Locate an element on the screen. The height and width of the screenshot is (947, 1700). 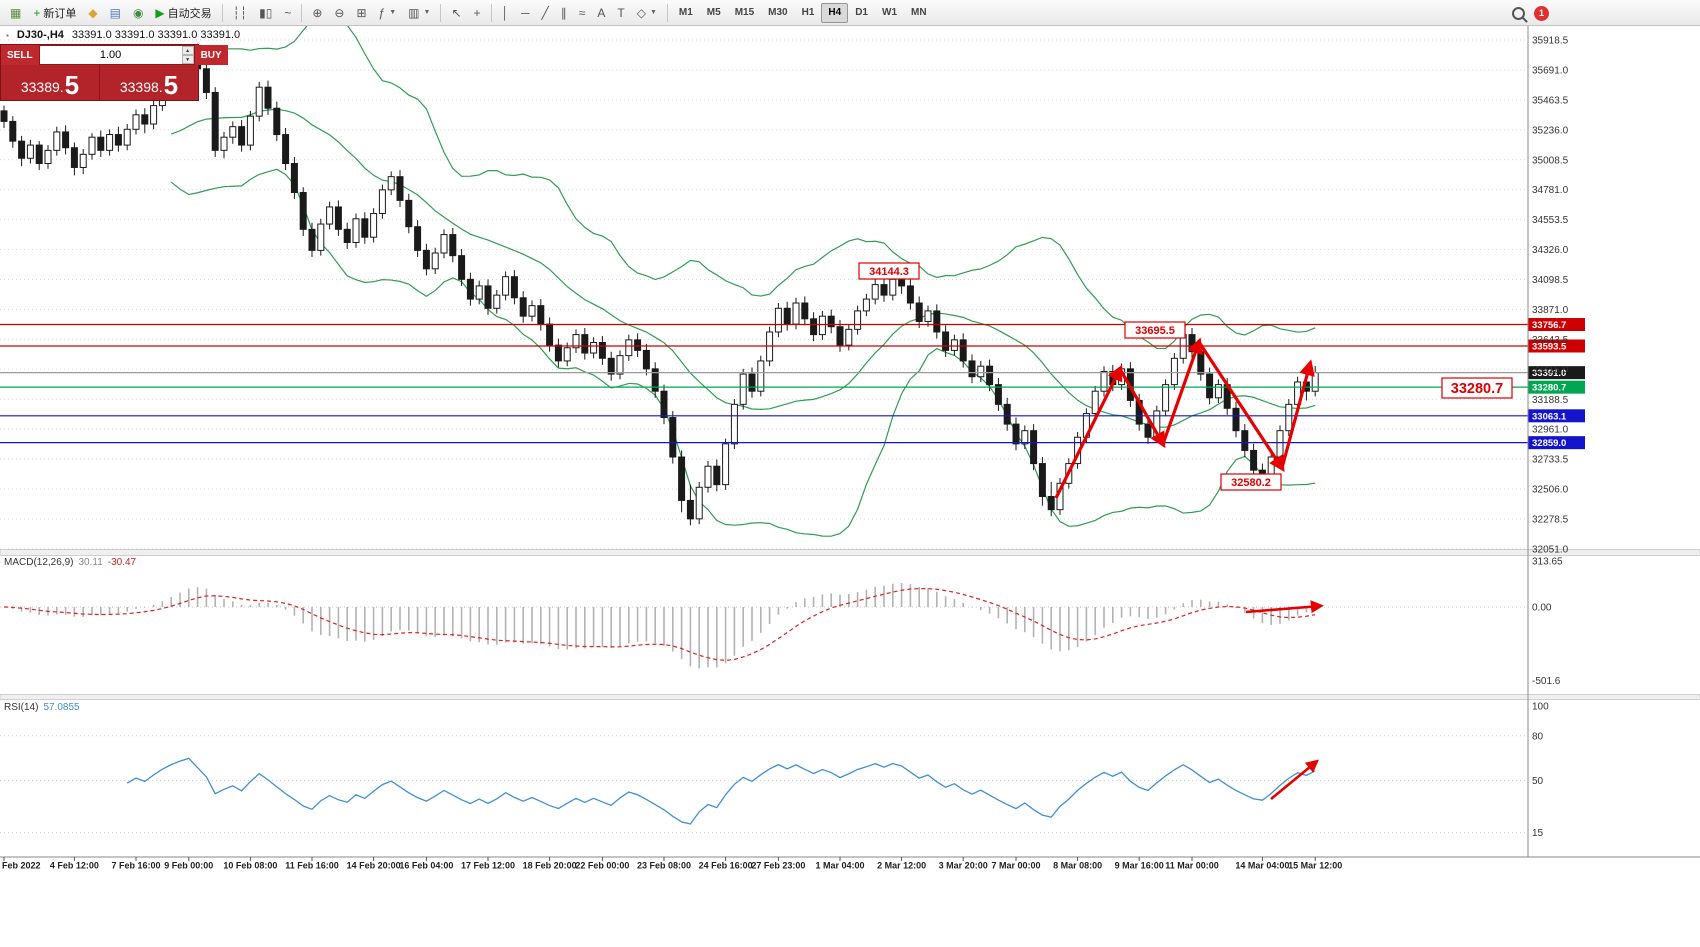
sell-button: SELL is located at coordinates (20, 55).